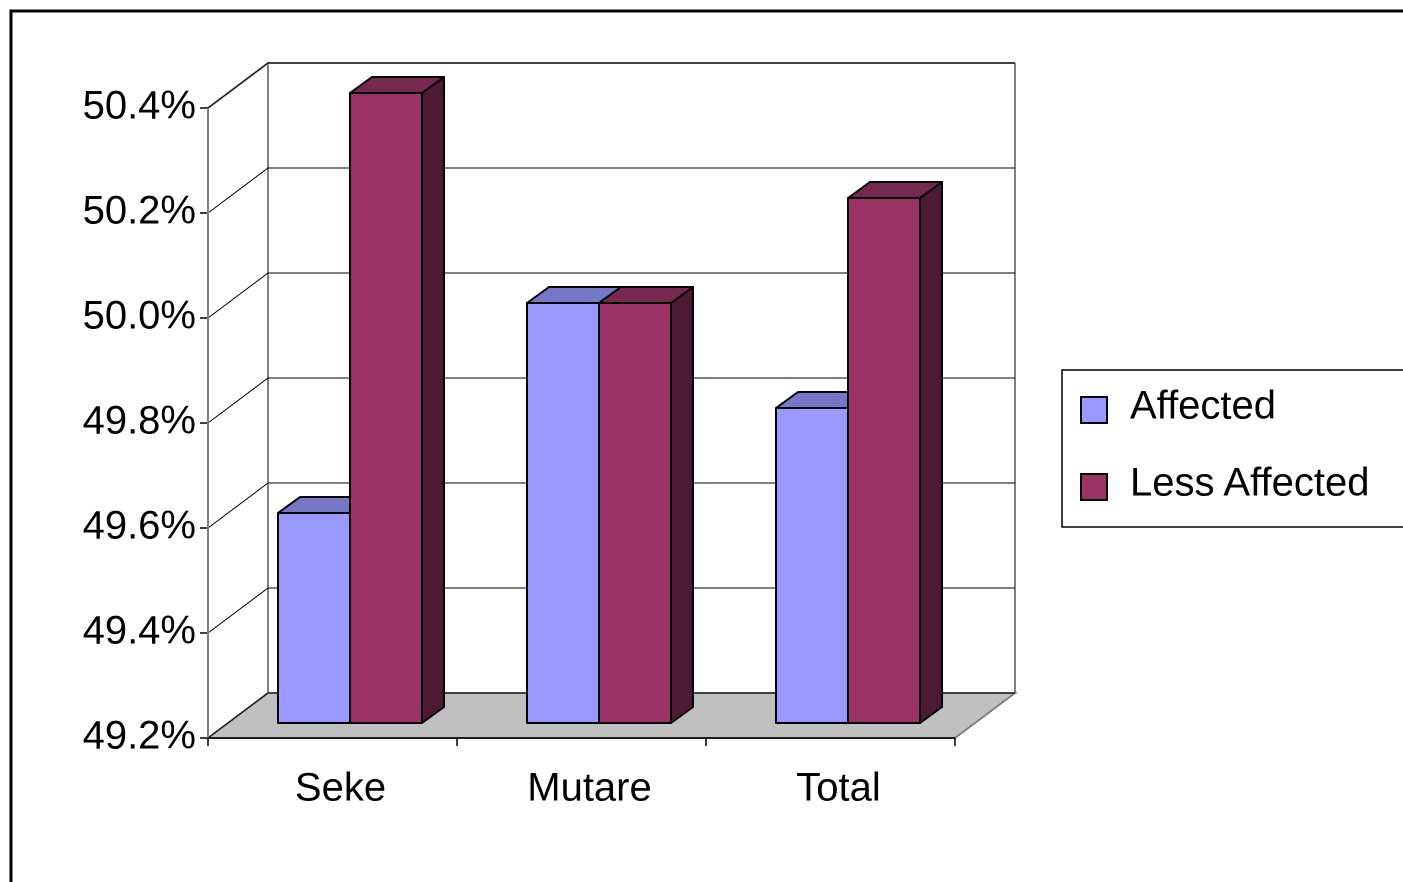 Image resolution: width=1403 pixels, height=882 pixels. I want to click on y-tick-label: 49.6%, so click(139, 526).